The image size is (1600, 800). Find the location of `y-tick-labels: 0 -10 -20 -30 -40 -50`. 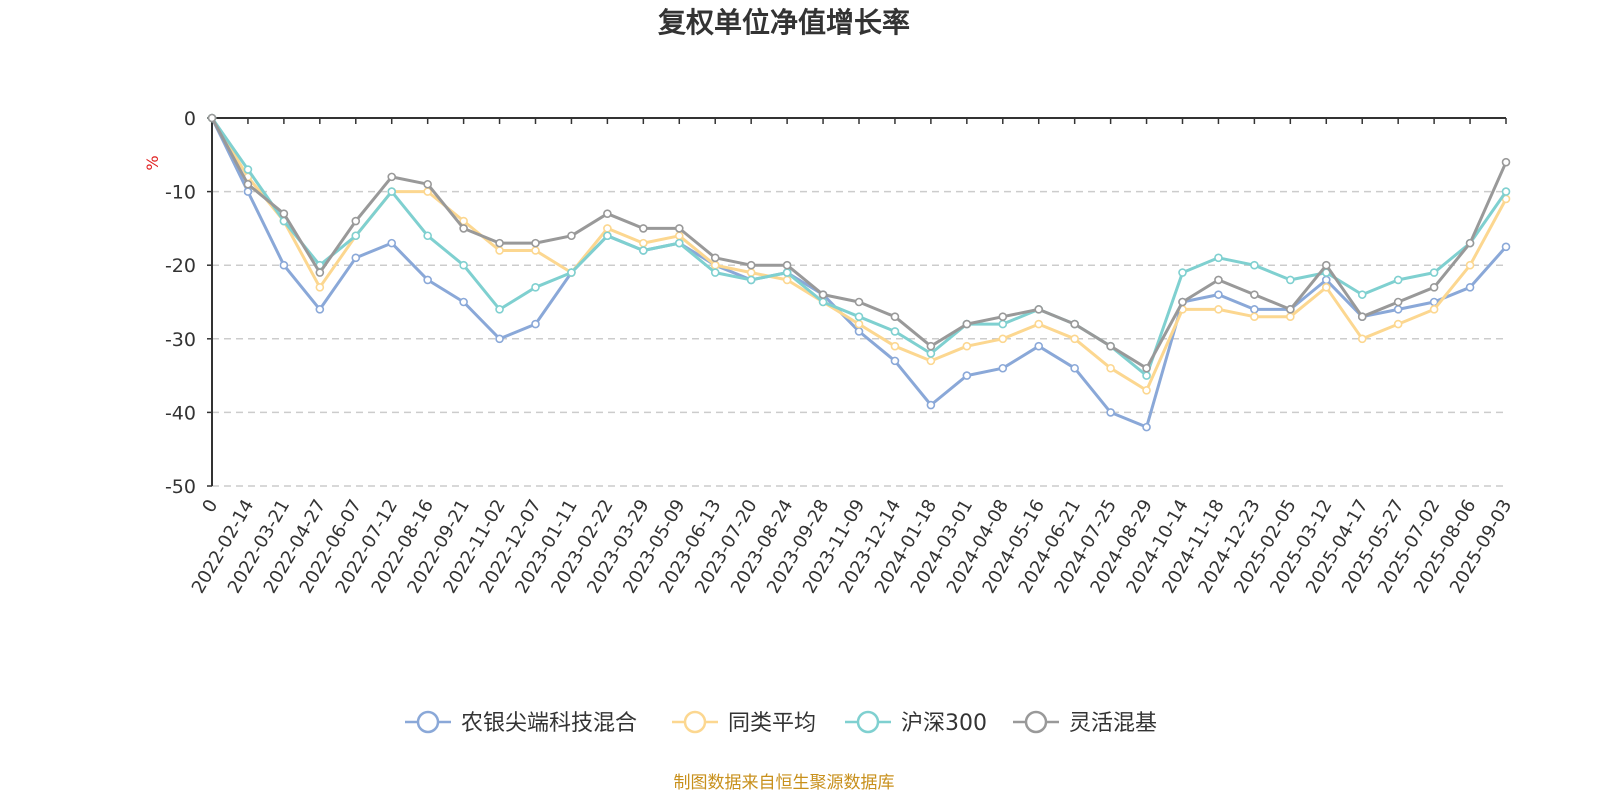

y-tick-labels: 0 -10 -20 -30 -40 -50 is located at coordinates (180, 303).